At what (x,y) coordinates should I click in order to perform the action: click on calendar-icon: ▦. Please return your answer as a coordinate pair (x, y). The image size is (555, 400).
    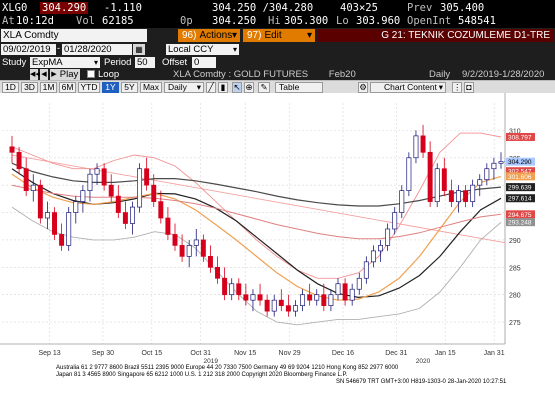
    Looking at the image, I should click on (139, 49).